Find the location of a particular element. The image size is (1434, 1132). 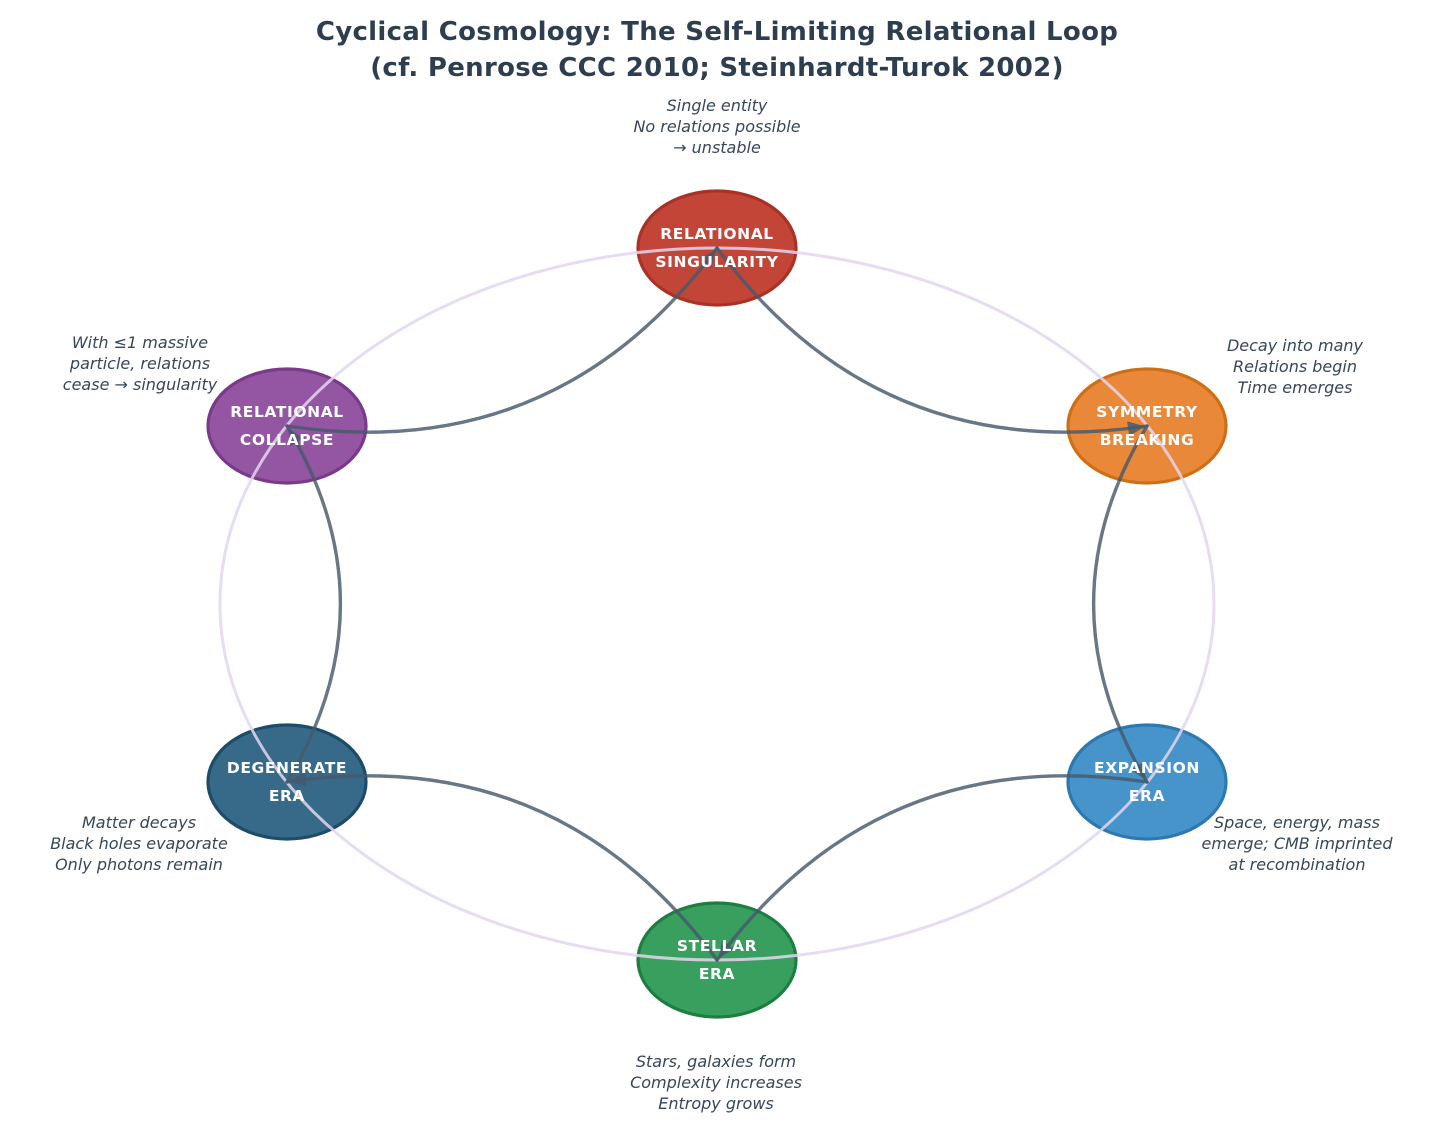

annotation-expansion-era-line2: emerge; CMB imprinted is located at coordinates (1298, 843).